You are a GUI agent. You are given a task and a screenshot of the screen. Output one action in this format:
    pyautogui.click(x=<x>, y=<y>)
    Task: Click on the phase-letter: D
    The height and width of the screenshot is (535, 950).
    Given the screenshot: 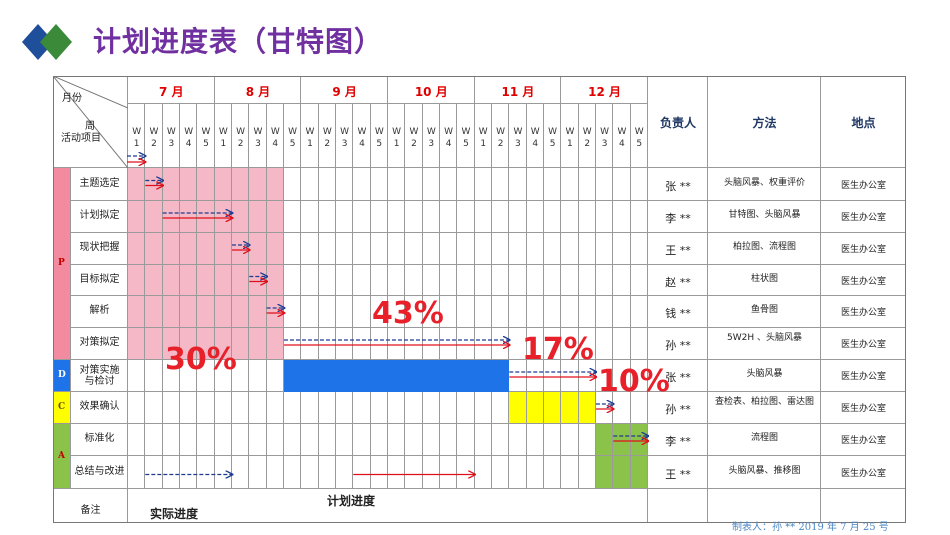 What is the action you would take?
    pyautogui.click(x=62, y=375)
    